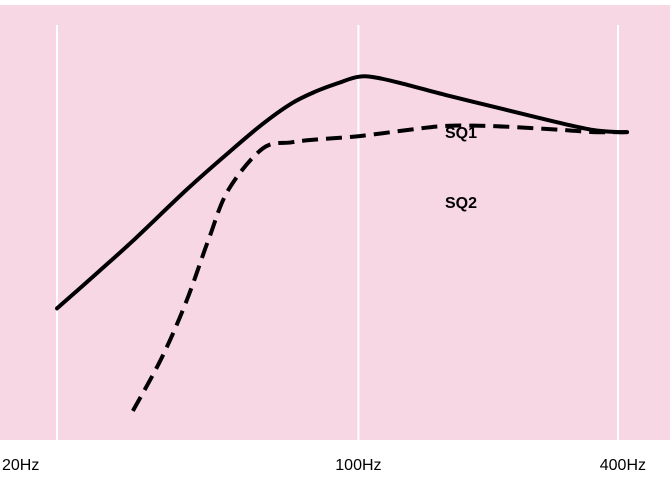 The image size is (670, 487). What do you see at coordinates (461, 203) in the screenshot?
I see `series-label-sq2: SQ2` at bounding box center [461, 203].